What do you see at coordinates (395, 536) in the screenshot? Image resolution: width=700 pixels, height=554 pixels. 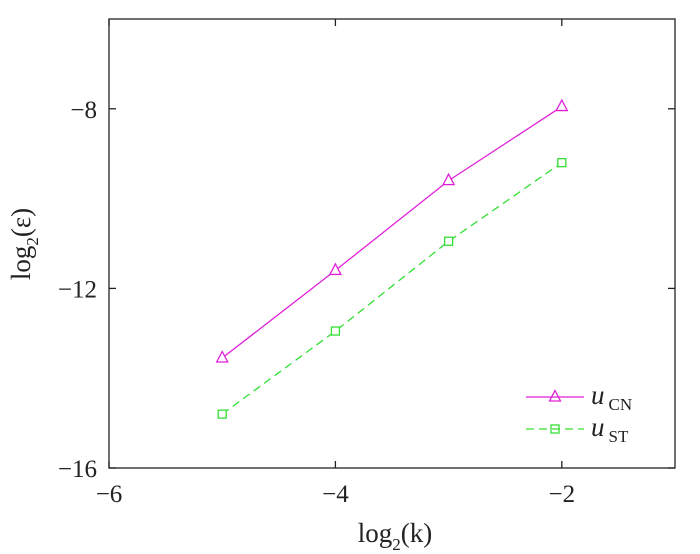 I see `x-axis-label: log2(k)` at bounding box center [395, 536].